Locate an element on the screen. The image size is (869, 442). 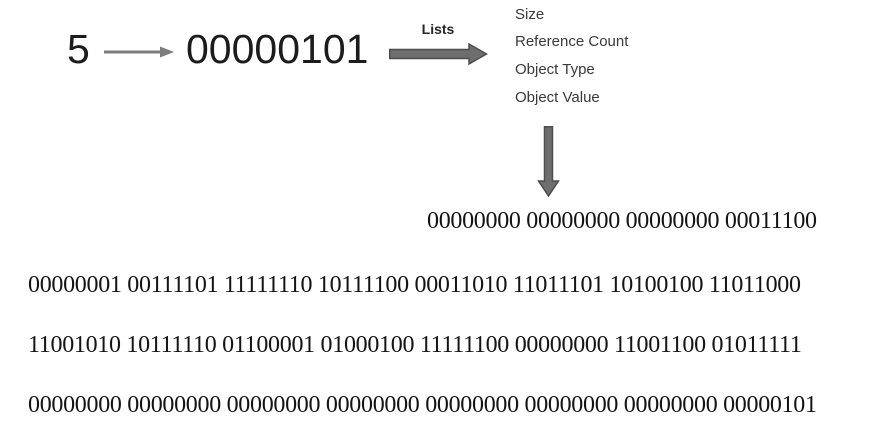
source-value: 5 is located at coordinates (78, 49).